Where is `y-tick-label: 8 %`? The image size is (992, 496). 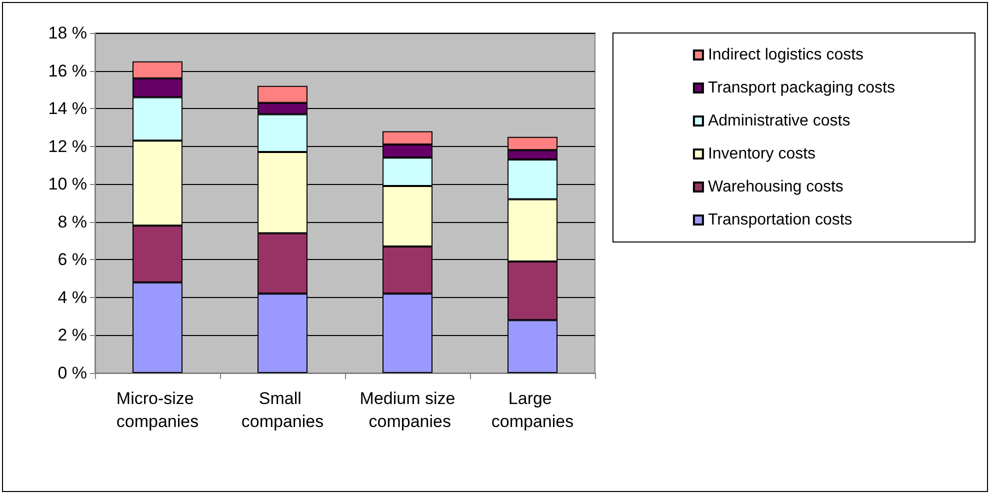
y-tick-label: 8 % is located at coordinates (72, 222).